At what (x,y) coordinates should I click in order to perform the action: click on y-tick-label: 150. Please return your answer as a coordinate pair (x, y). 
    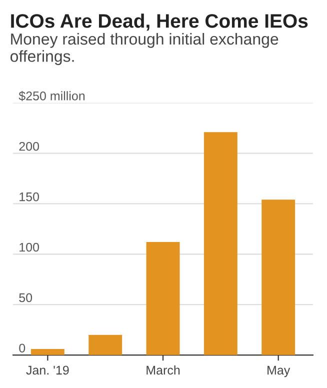
    Looking at the image, I should click on (29, 197).